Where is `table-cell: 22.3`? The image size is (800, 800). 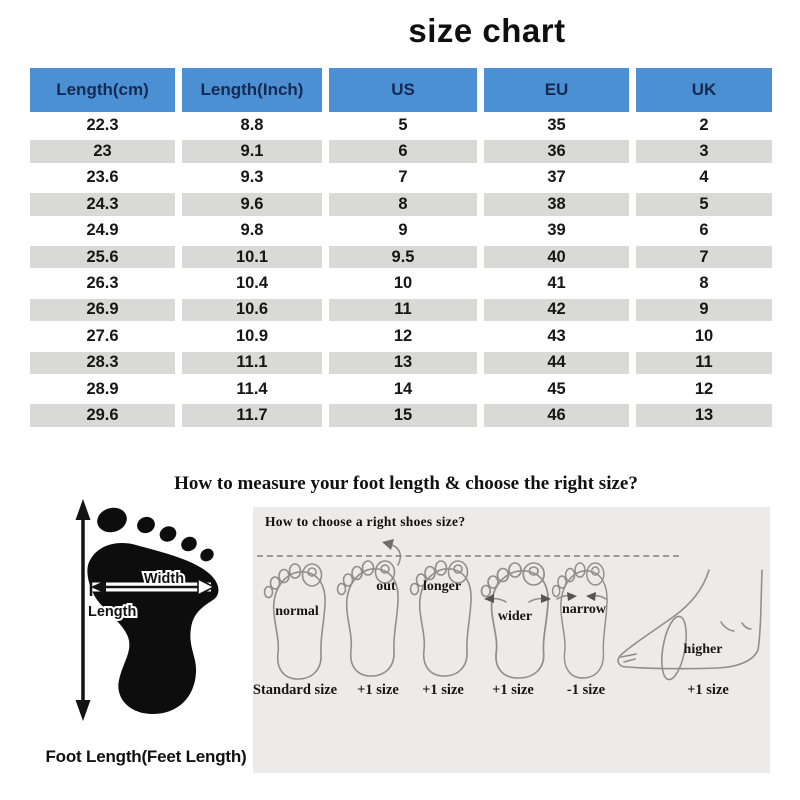 table-cell: 22.3 is located at coordinates (102, 124).